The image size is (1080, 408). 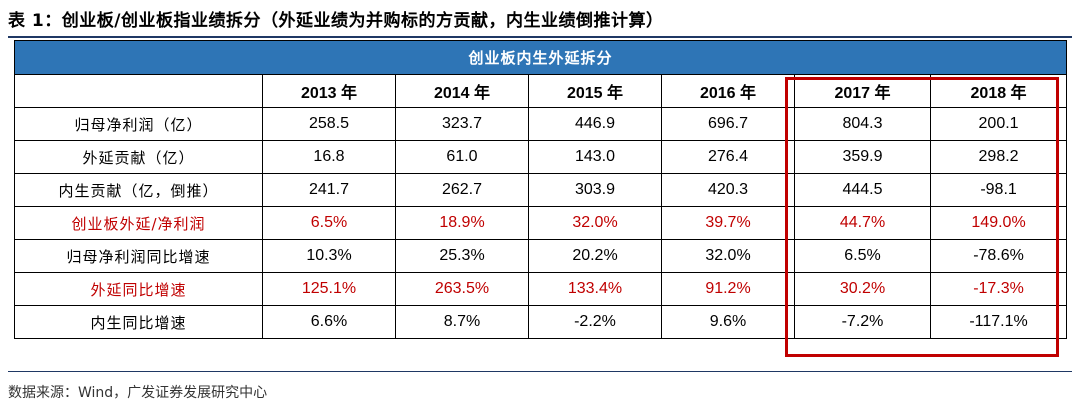 What do you see at coordinates (138, 157) in the screenshot?
I see `row-label: 外延贡献（亿）` at bounding box center [138, 157].